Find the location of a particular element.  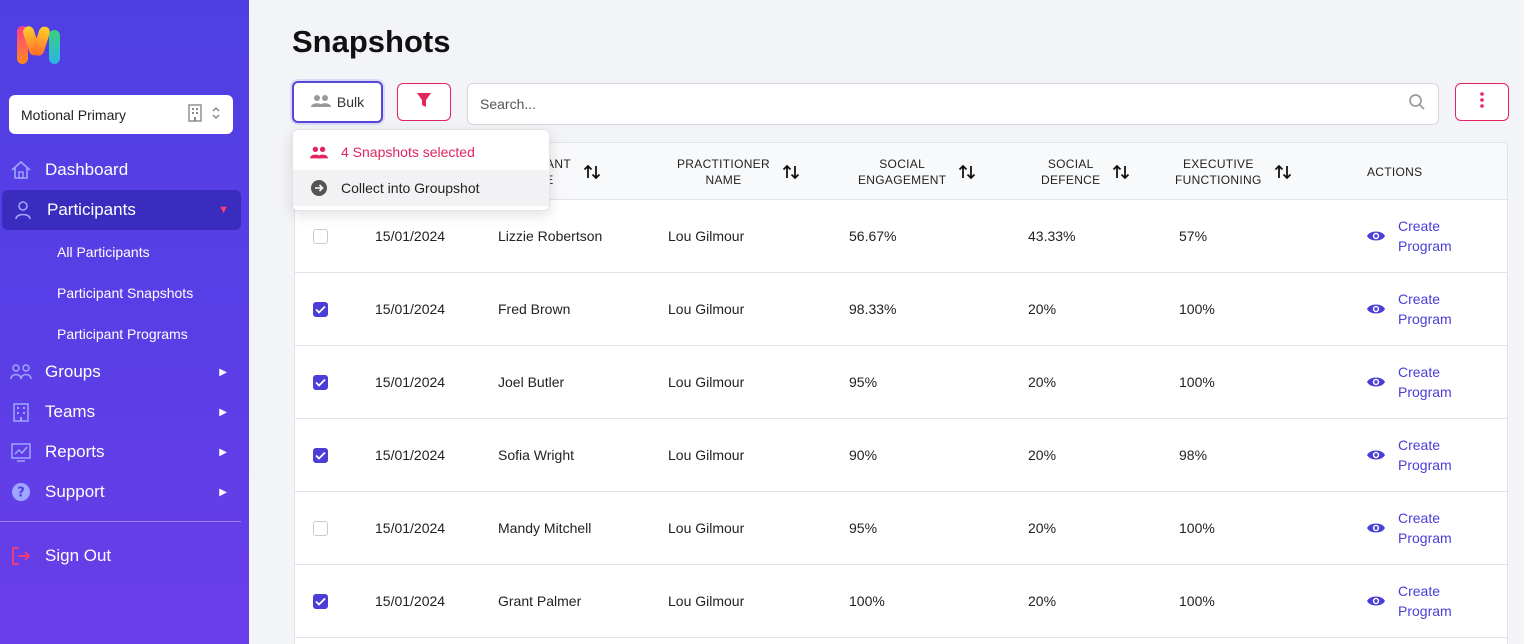

nav-groups: Groups ▶ is located at coordinates (124, 372).